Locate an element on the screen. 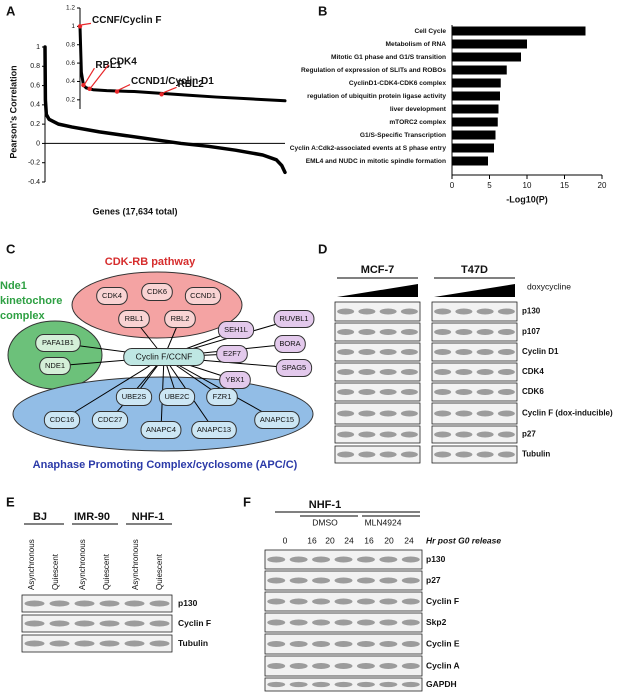 This screenshot has width=617, height=692. x-tick-label: 10 is located at coordinates (527, 185).